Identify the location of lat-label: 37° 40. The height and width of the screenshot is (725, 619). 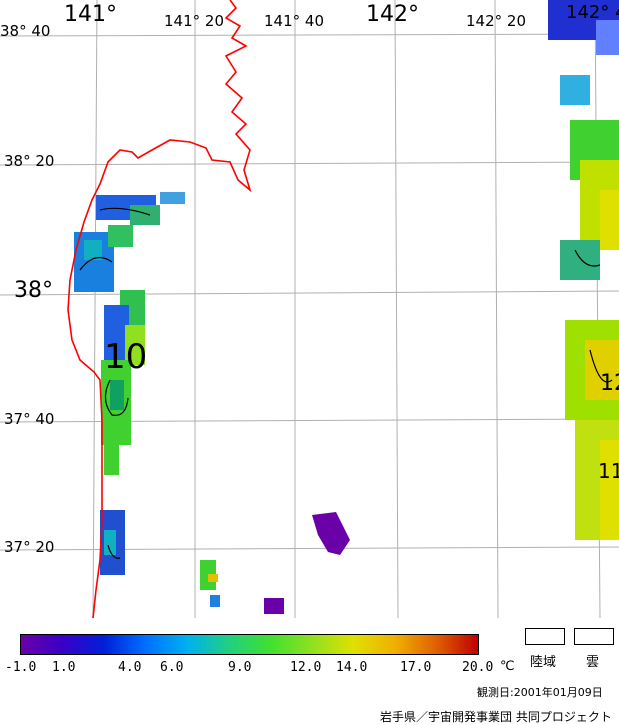
(29, 419).